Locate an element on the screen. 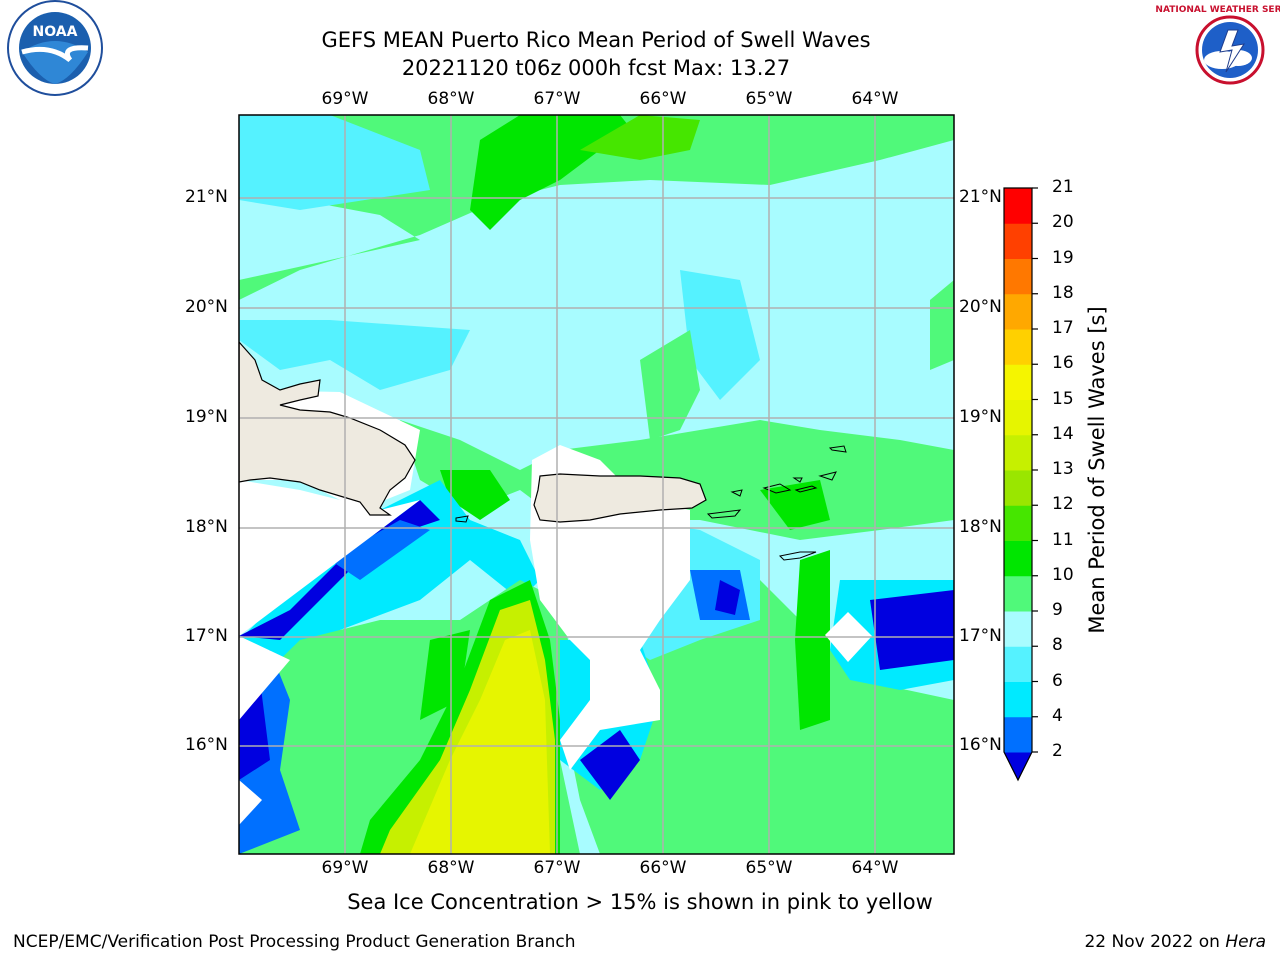 This screenshot has width=1280, height=960. footer-date-line: 22 Nov 2022 on Hera is located at coordinates (1175, 942).